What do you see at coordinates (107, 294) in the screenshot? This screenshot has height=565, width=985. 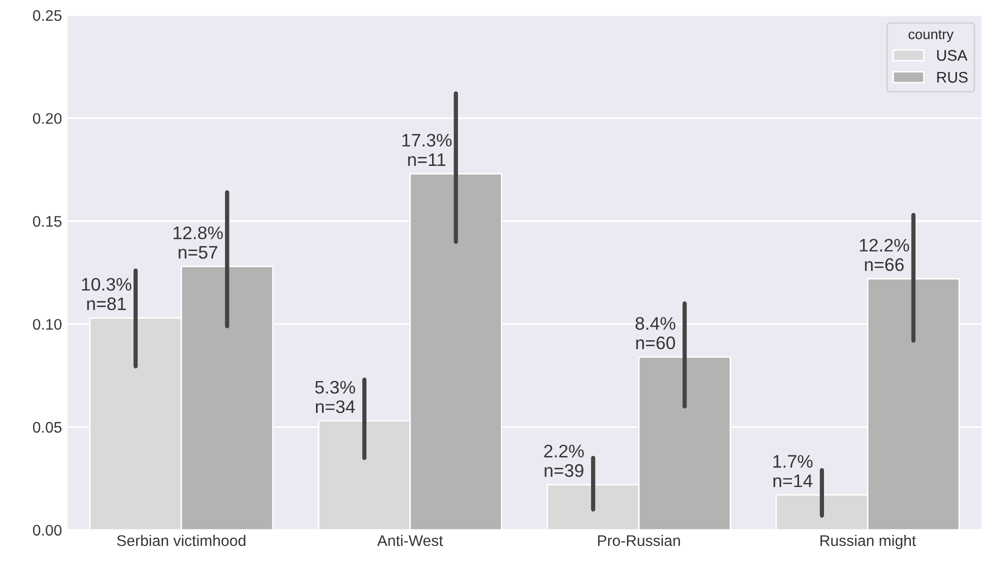 I see `data-label: 10.3% n=81` at bounding box center [107, 294].